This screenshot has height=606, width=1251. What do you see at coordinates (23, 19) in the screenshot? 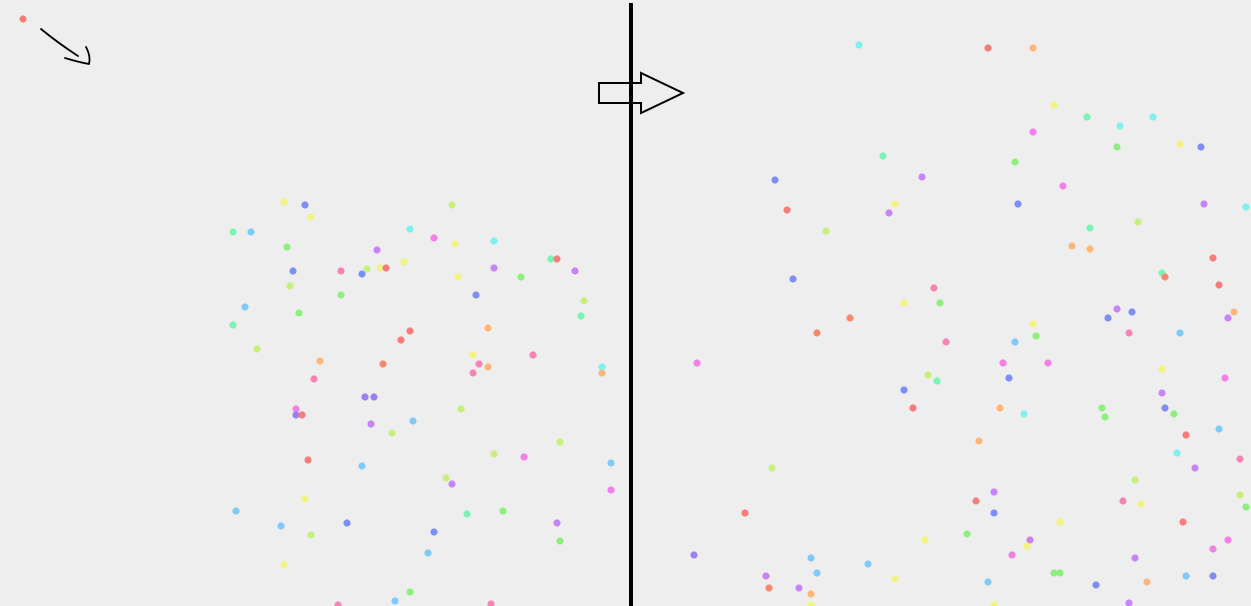
I see `single-dot-icon` at bounding box center [23, 19].